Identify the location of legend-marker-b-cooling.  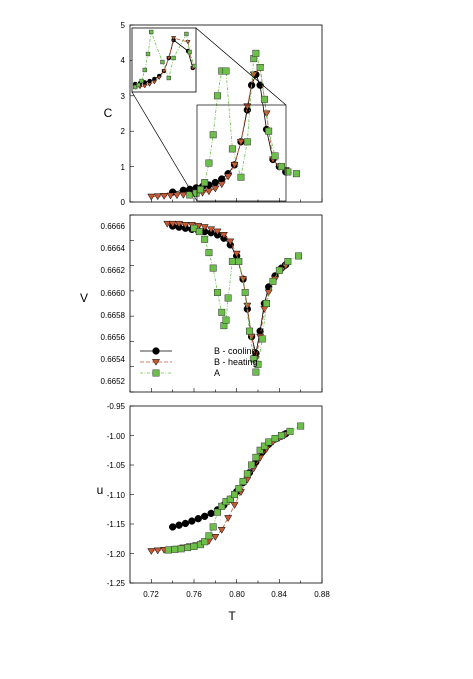
(156, 351).